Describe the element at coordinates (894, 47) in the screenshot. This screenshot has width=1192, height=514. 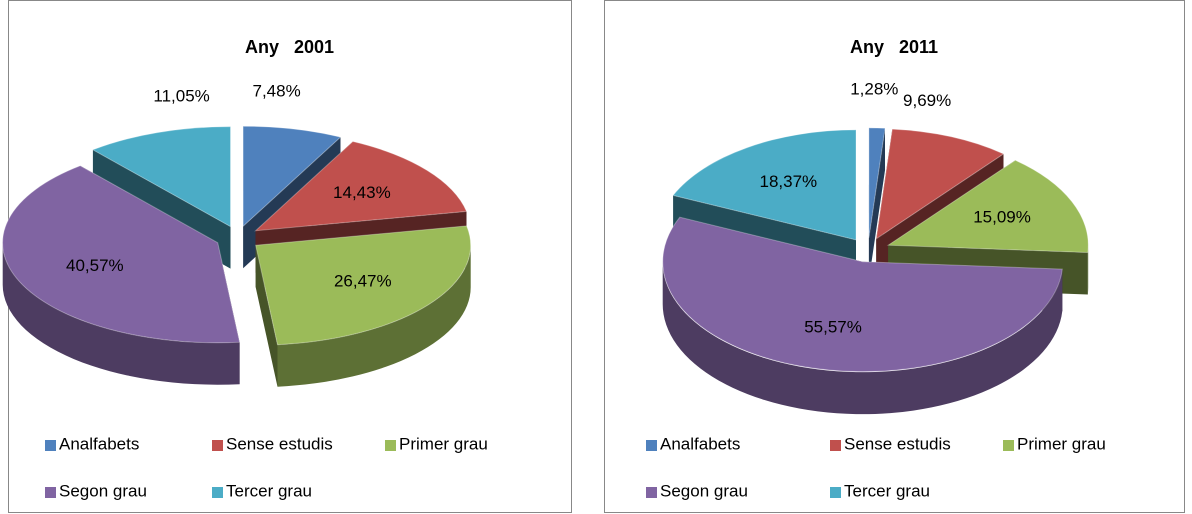
I see `chart-title: Any 2011` at that location.